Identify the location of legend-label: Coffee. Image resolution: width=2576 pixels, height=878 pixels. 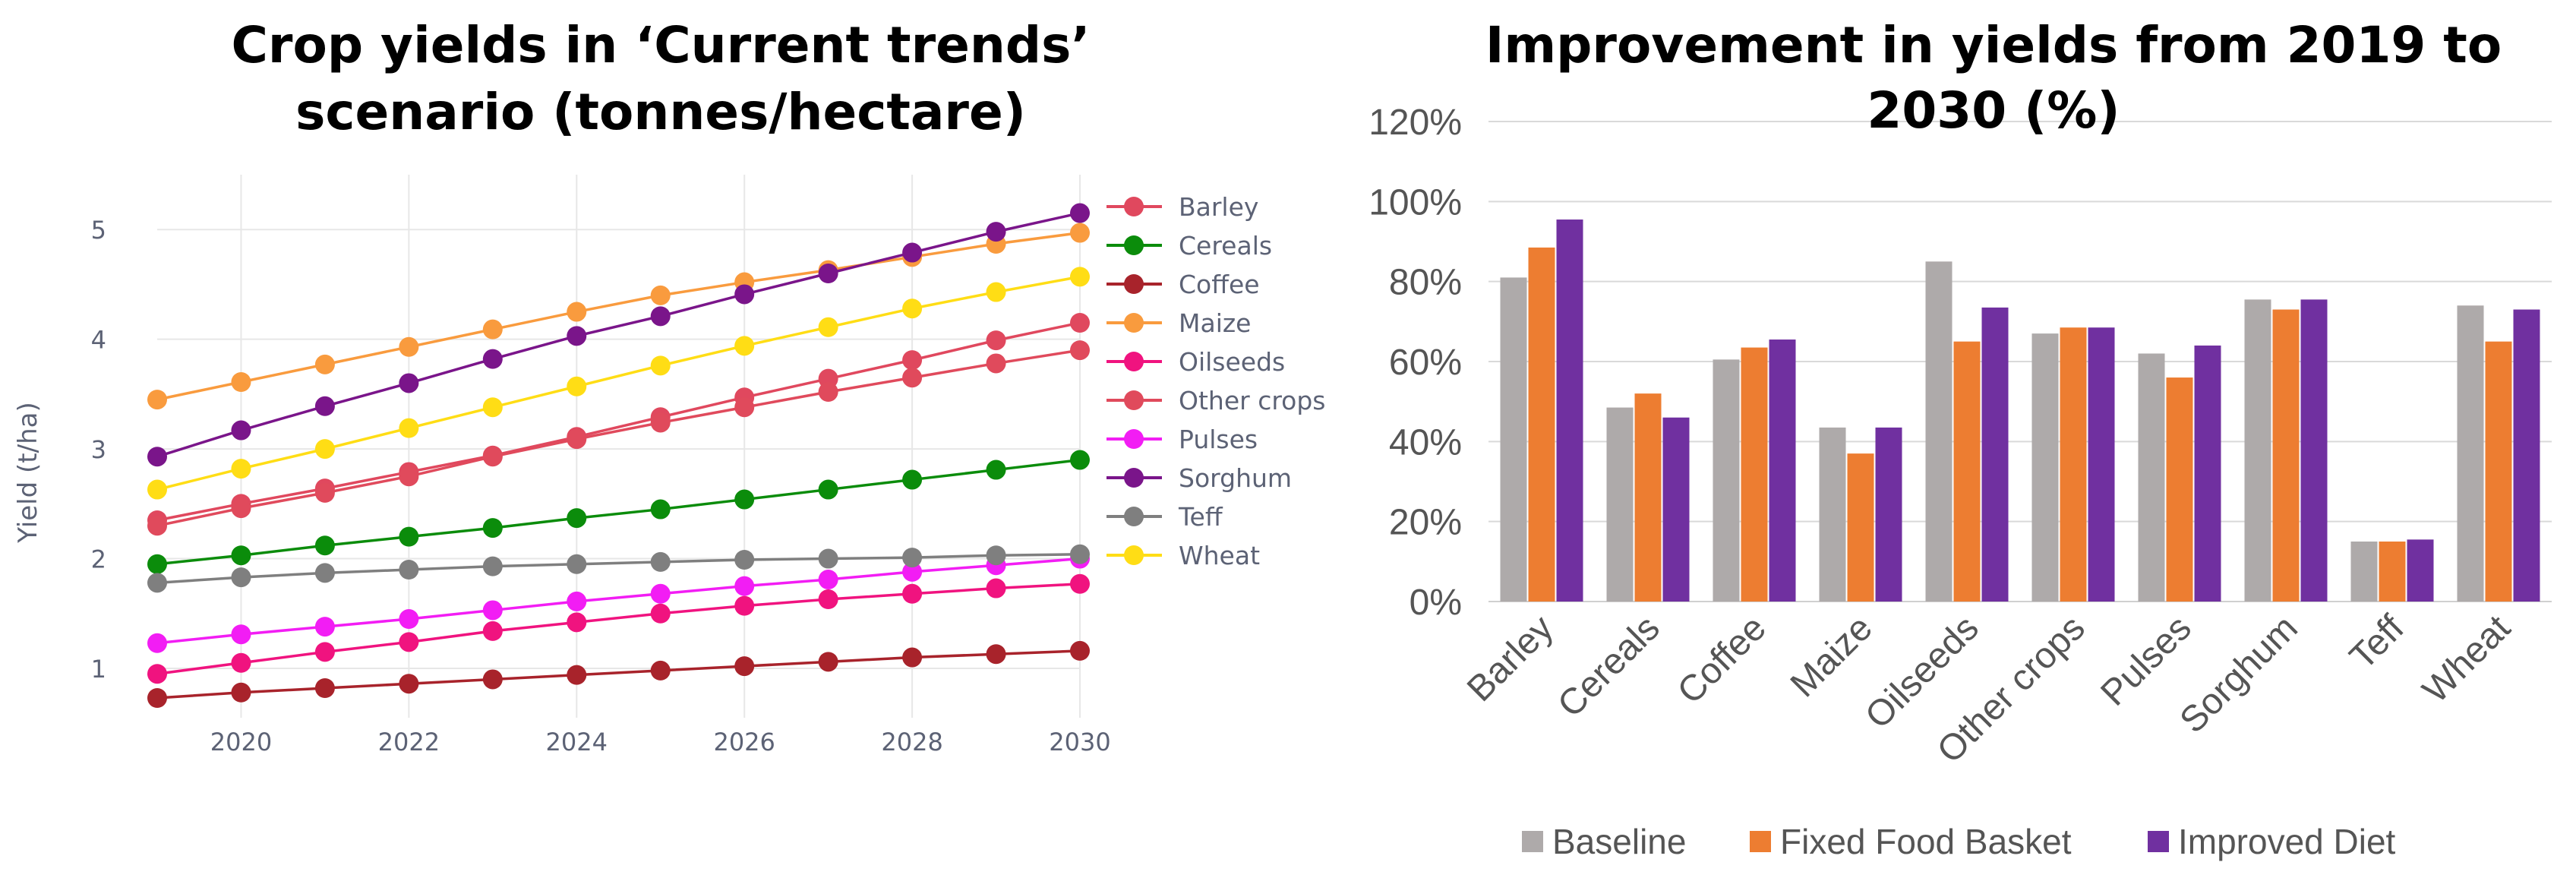
(1219, 284).